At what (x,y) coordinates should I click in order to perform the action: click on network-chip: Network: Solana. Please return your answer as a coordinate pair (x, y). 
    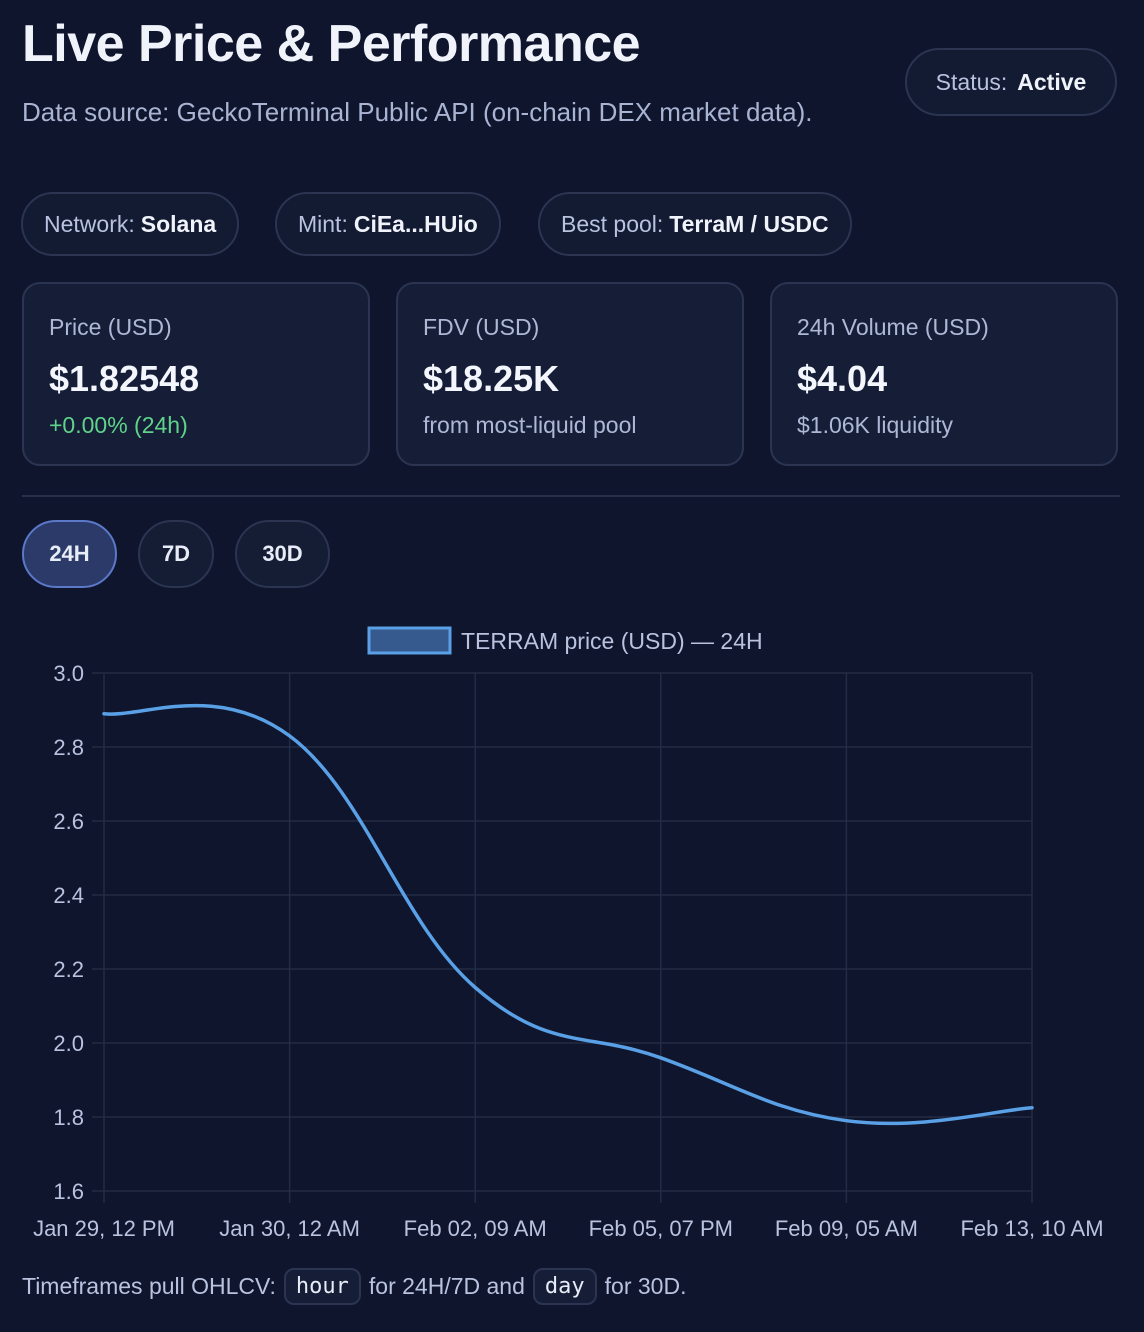
    Looking at the image, I should click on (130, 224).